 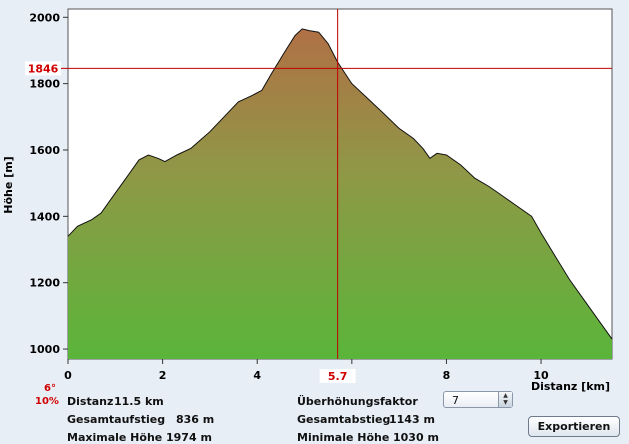 I want to click on x-axis-label: Distanz [km], so click(x=570, y=386).